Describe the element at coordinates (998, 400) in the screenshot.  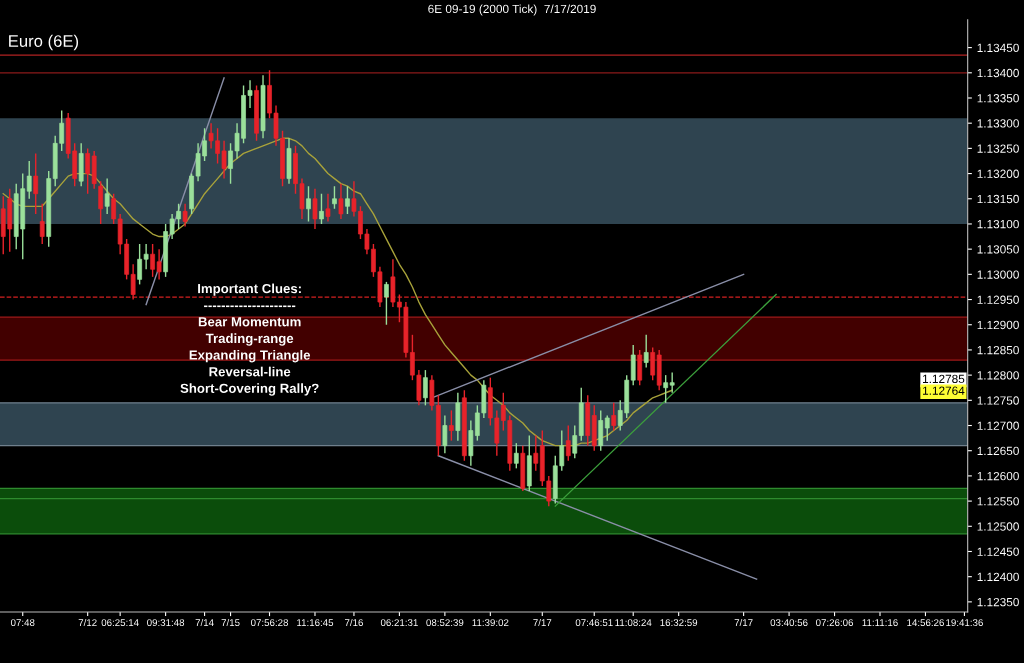
I see `y-tick-label: 1.12750` at that location.